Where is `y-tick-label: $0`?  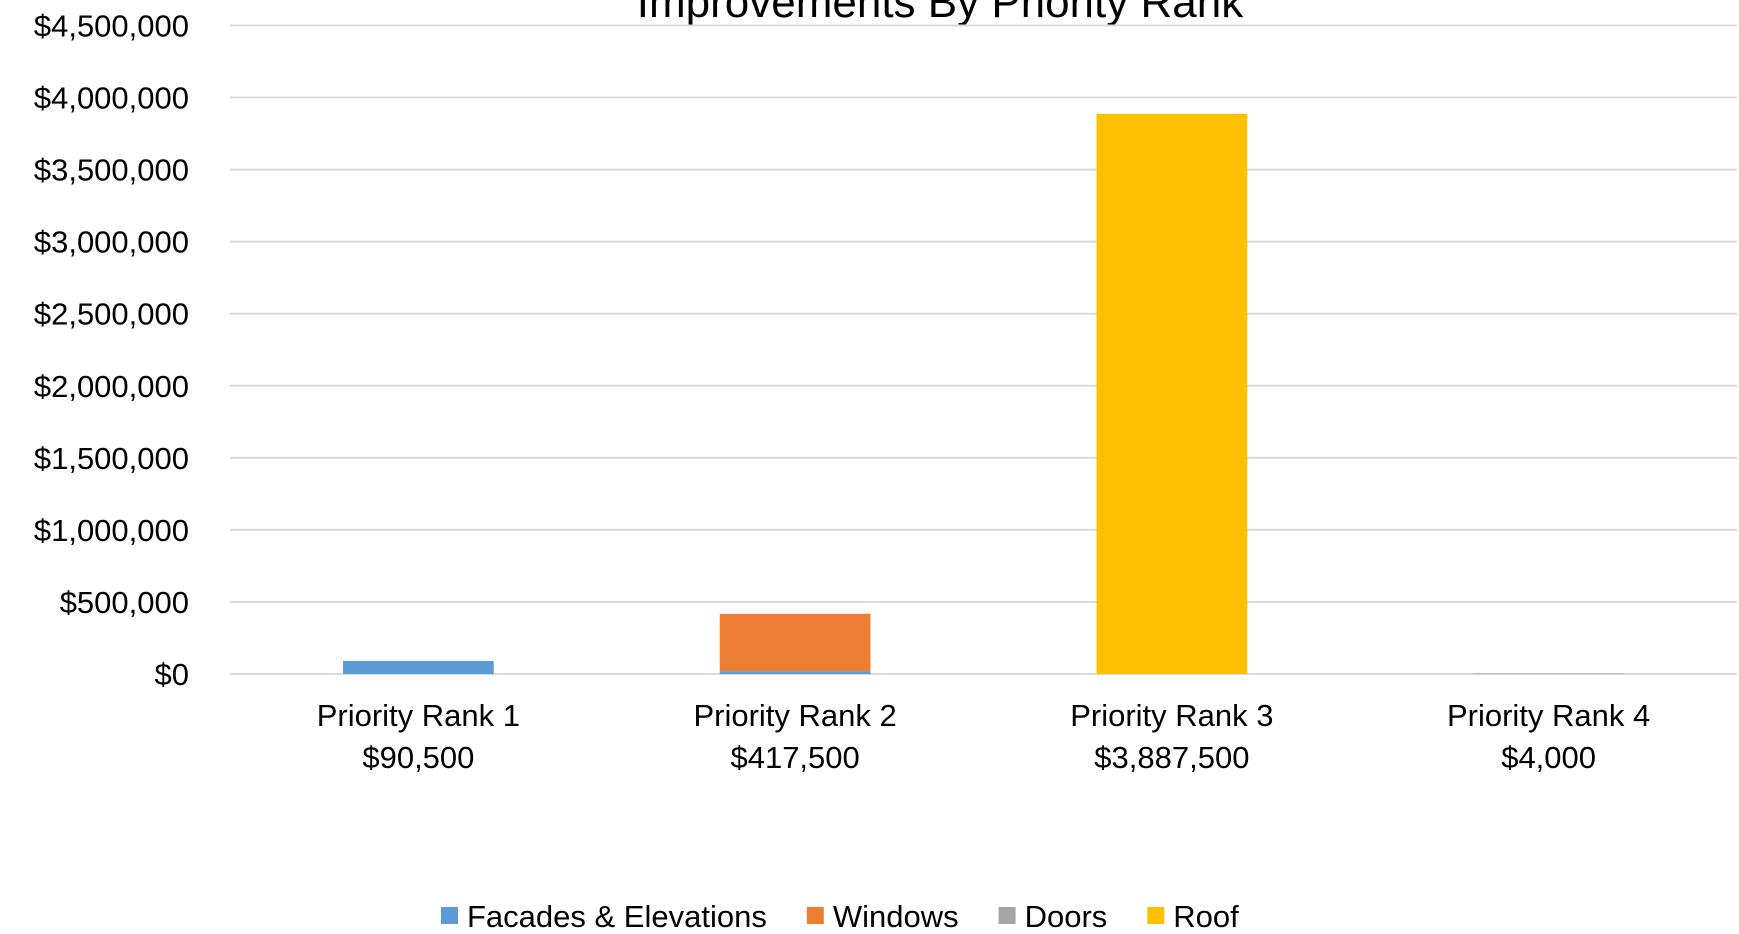
y-tick-label: $0 is located at coordinates (172, 674).